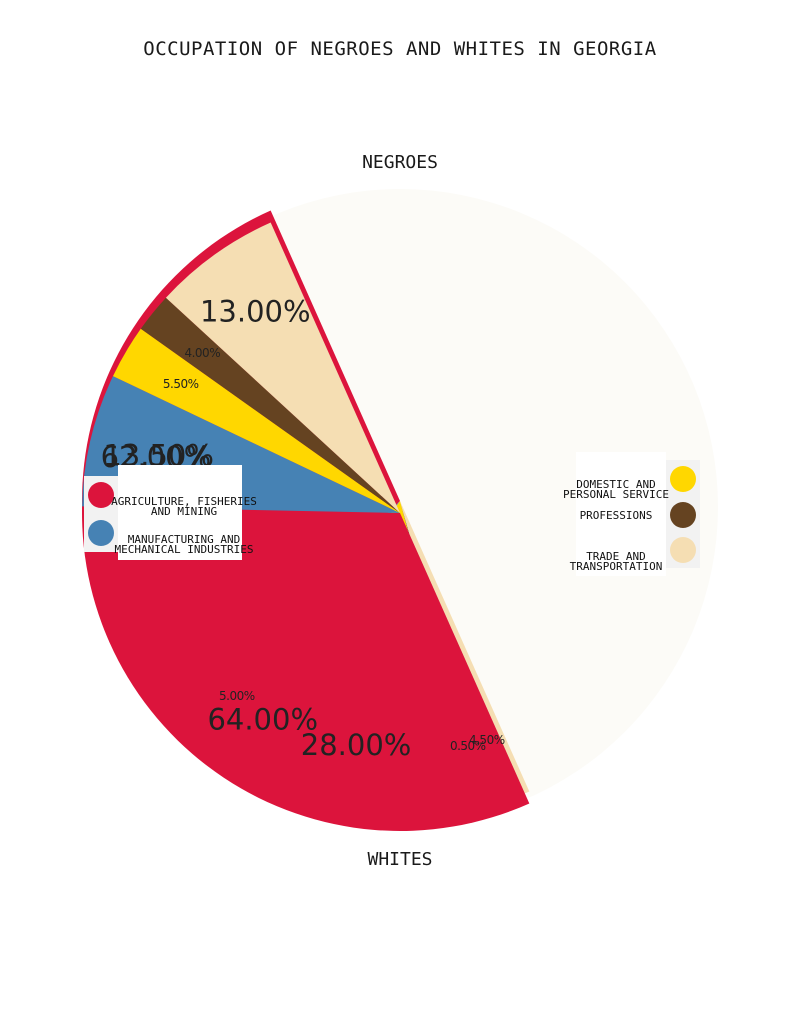 The image size is (800, 1025). I want to click on slice-whites-trade, so click(282, 367).